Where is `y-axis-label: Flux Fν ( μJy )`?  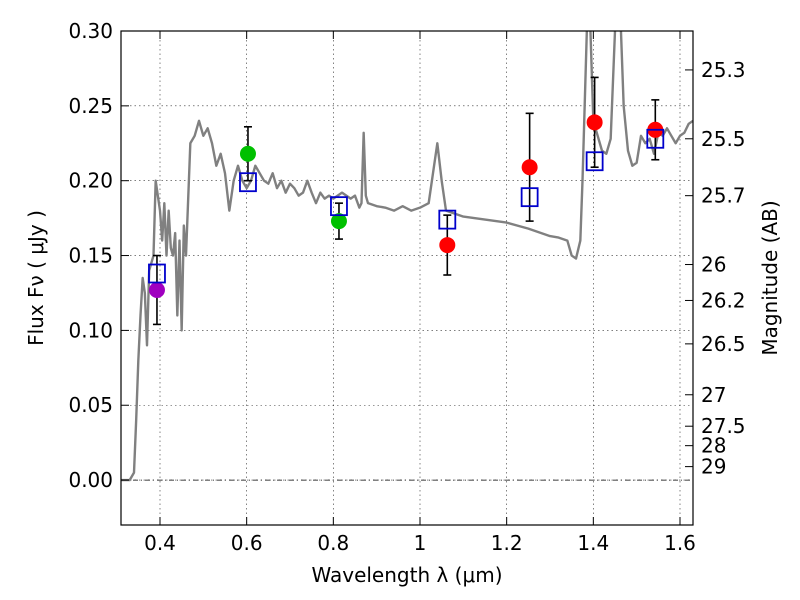 y-axis-label: Flux Fν ( μJy ) is located at coordinates (36, 278).